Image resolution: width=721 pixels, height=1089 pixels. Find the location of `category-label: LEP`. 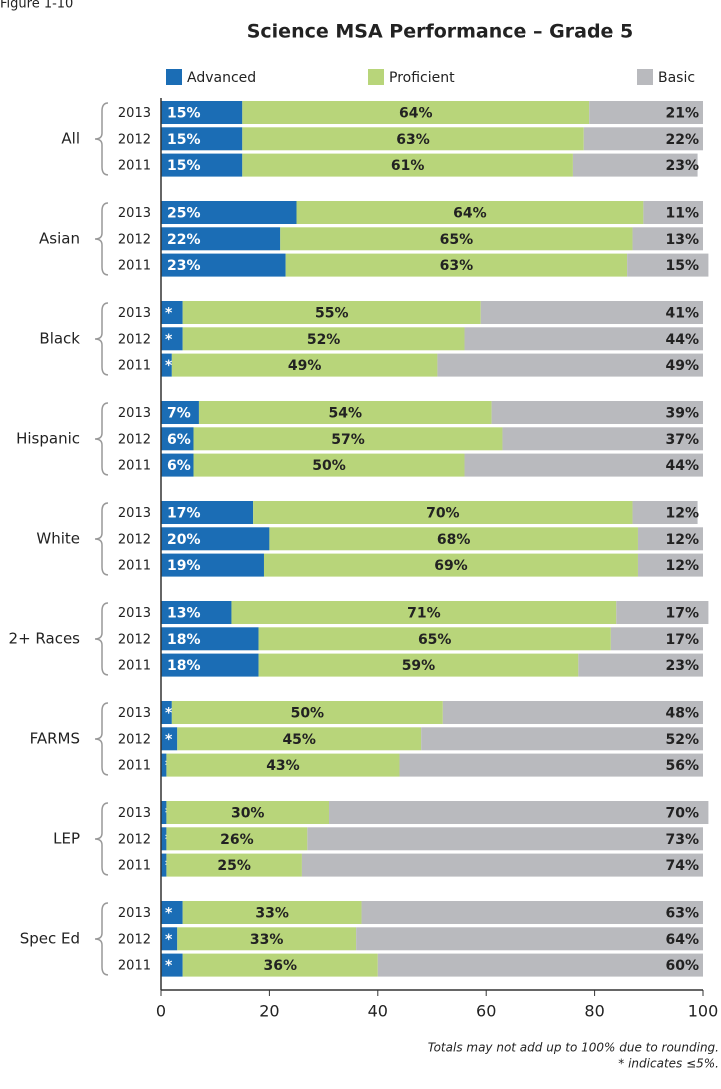

category-label: LEP is located at coordinates (66, 838).